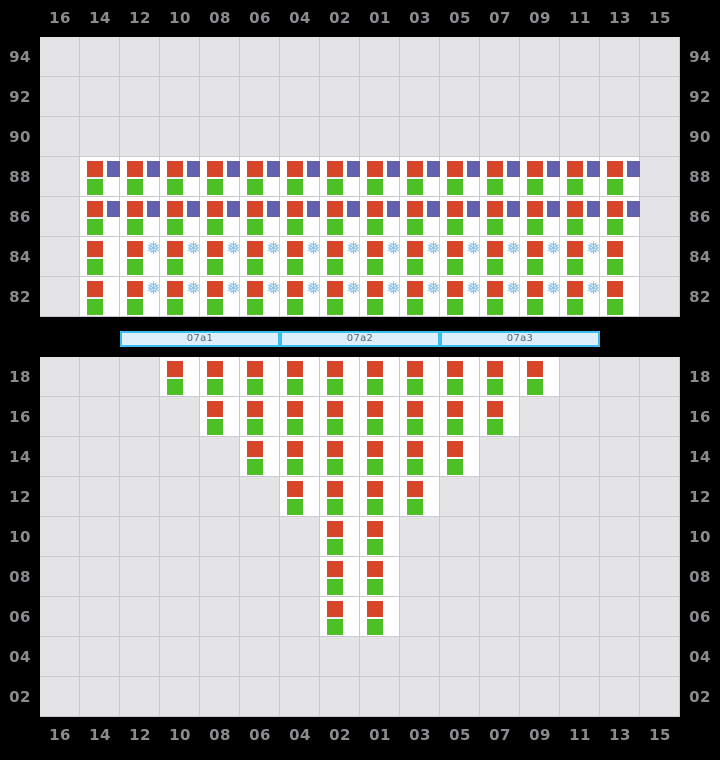  Describe the element at coordinates (360, 339) in the screenshot. I see `zone-bar-07a2: 07a2` at that location.